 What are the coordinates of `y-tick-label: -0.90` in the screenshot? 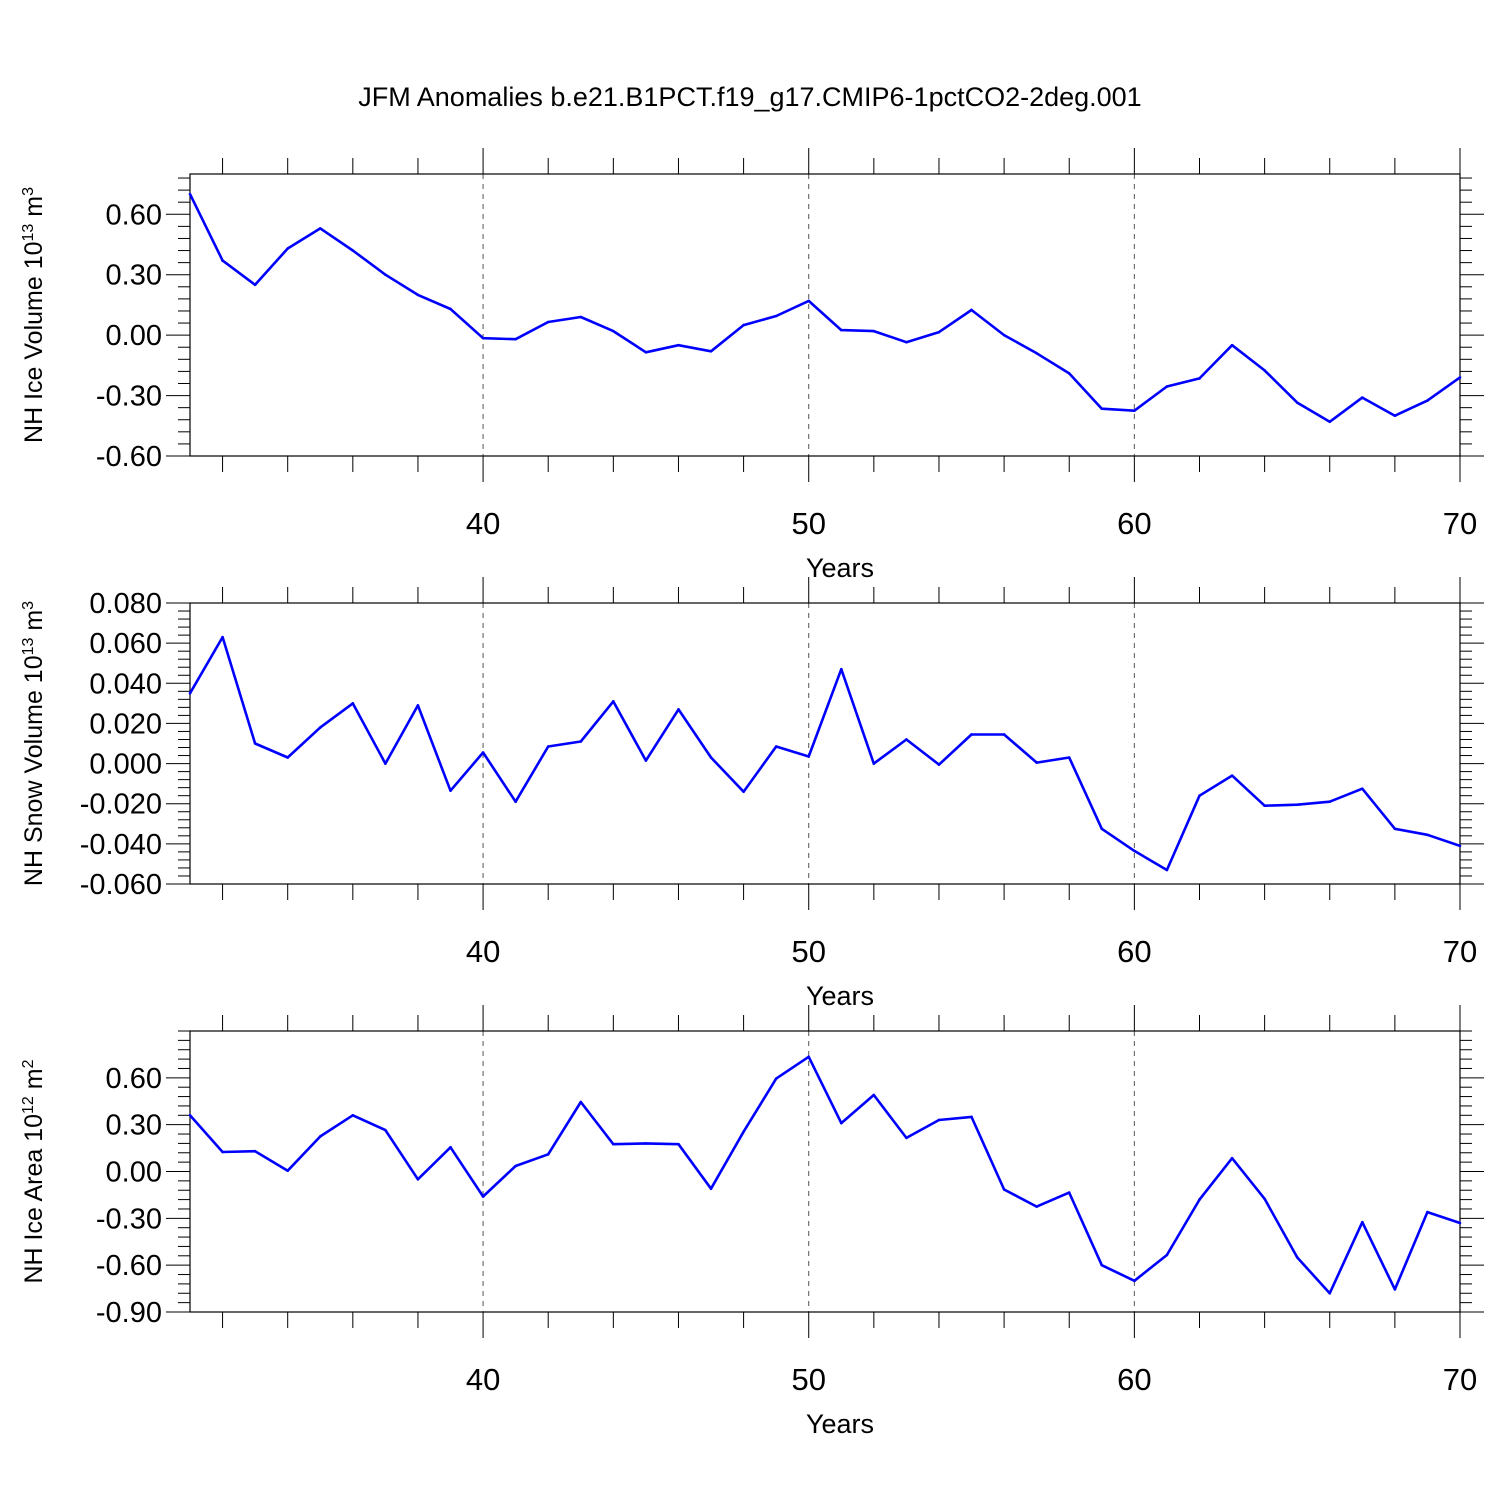 It's located at (129, 1313).